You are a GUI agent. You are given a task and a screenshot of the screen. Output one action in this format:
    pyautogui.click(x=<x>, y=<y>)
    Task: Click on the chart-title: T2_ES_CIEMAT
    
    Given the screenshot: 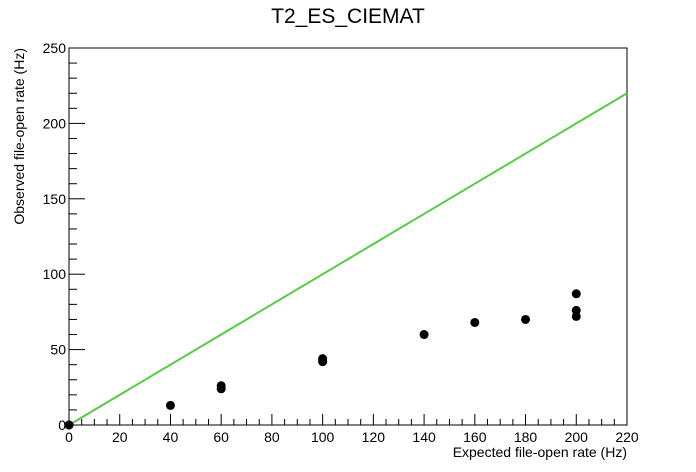 What is the action you would take?
    pyautogui.click(x=348, y=16)
    